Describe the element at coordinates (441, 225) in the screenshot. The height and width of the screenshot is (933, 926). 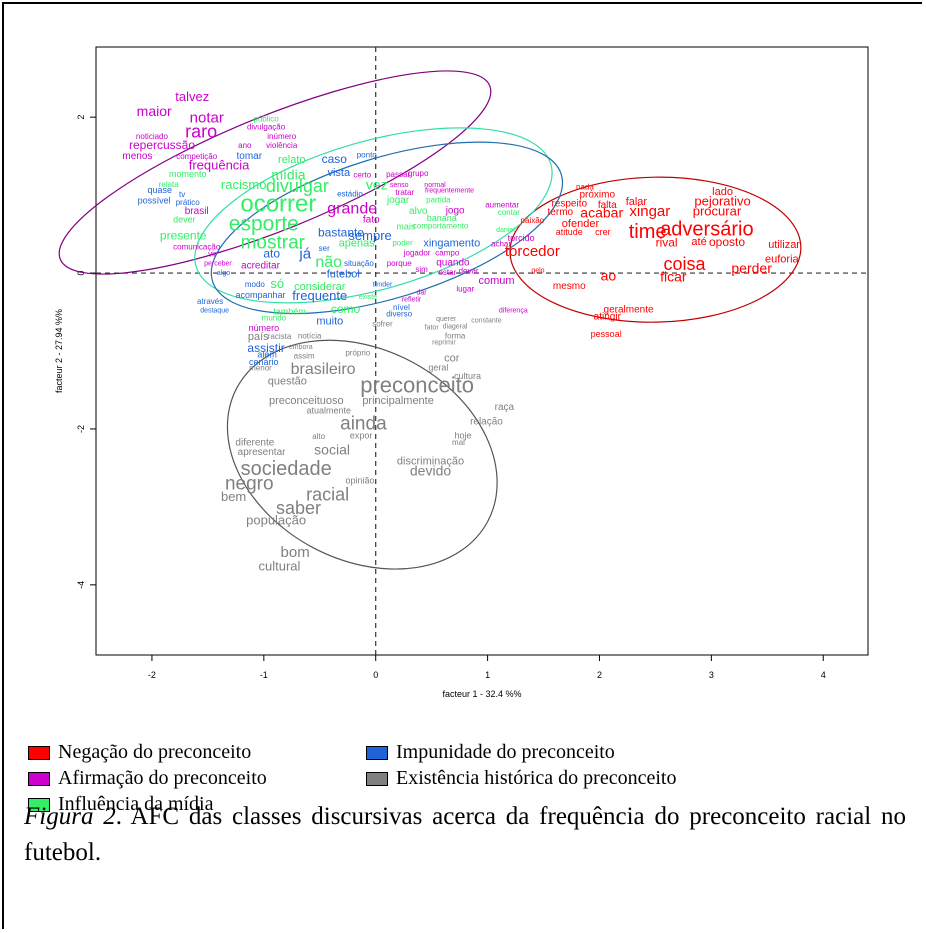
I see `word-point-label: comportamento` at that location.